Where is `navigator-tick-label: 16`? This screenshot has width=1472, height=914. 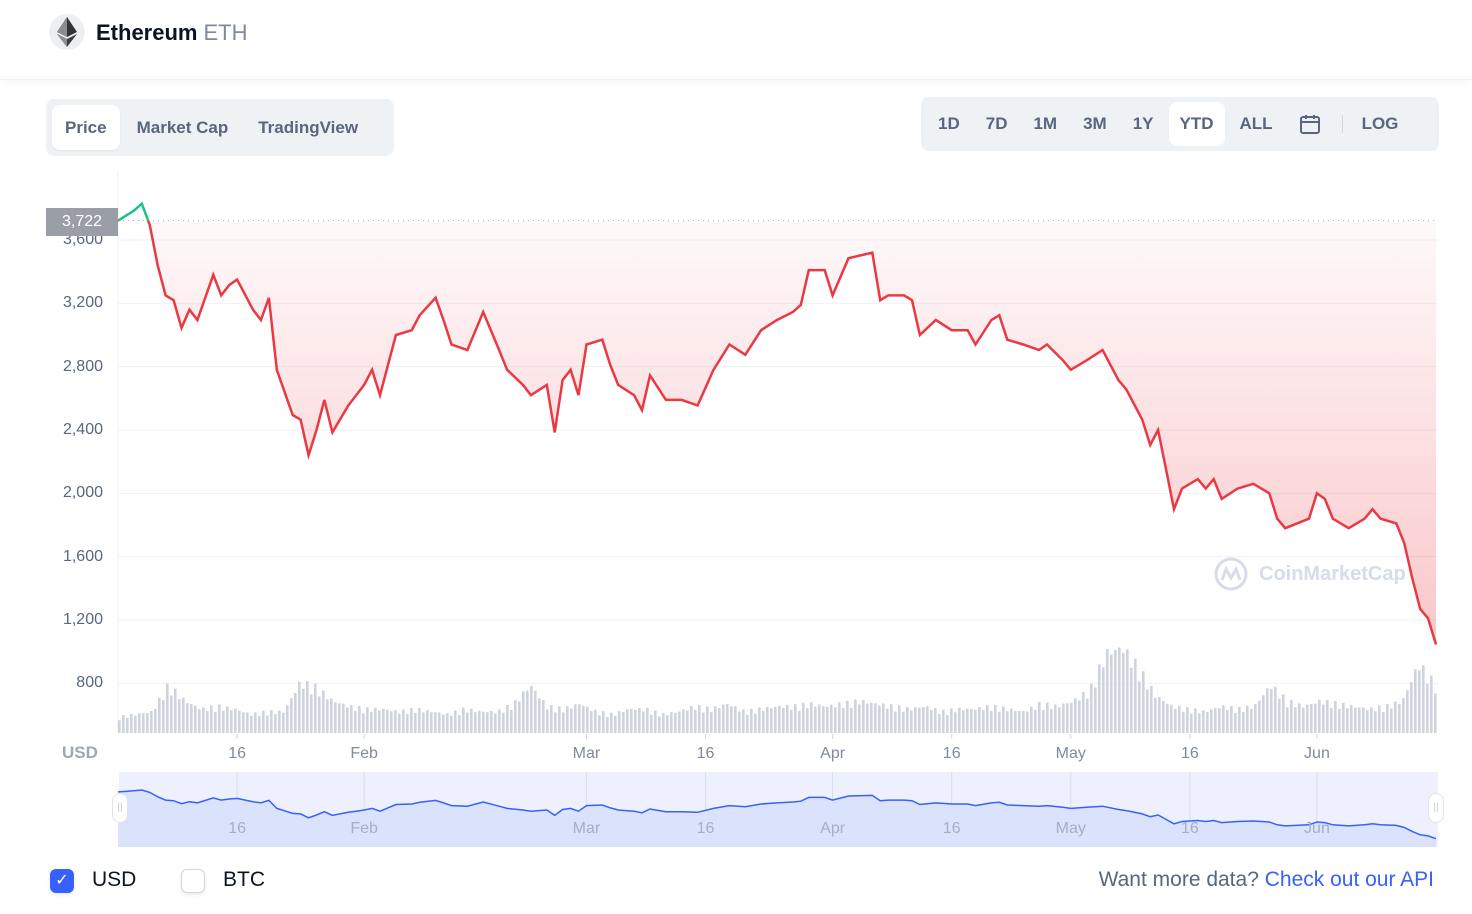
navigator-tick-label: 16 is located at coordinates (705, 828).